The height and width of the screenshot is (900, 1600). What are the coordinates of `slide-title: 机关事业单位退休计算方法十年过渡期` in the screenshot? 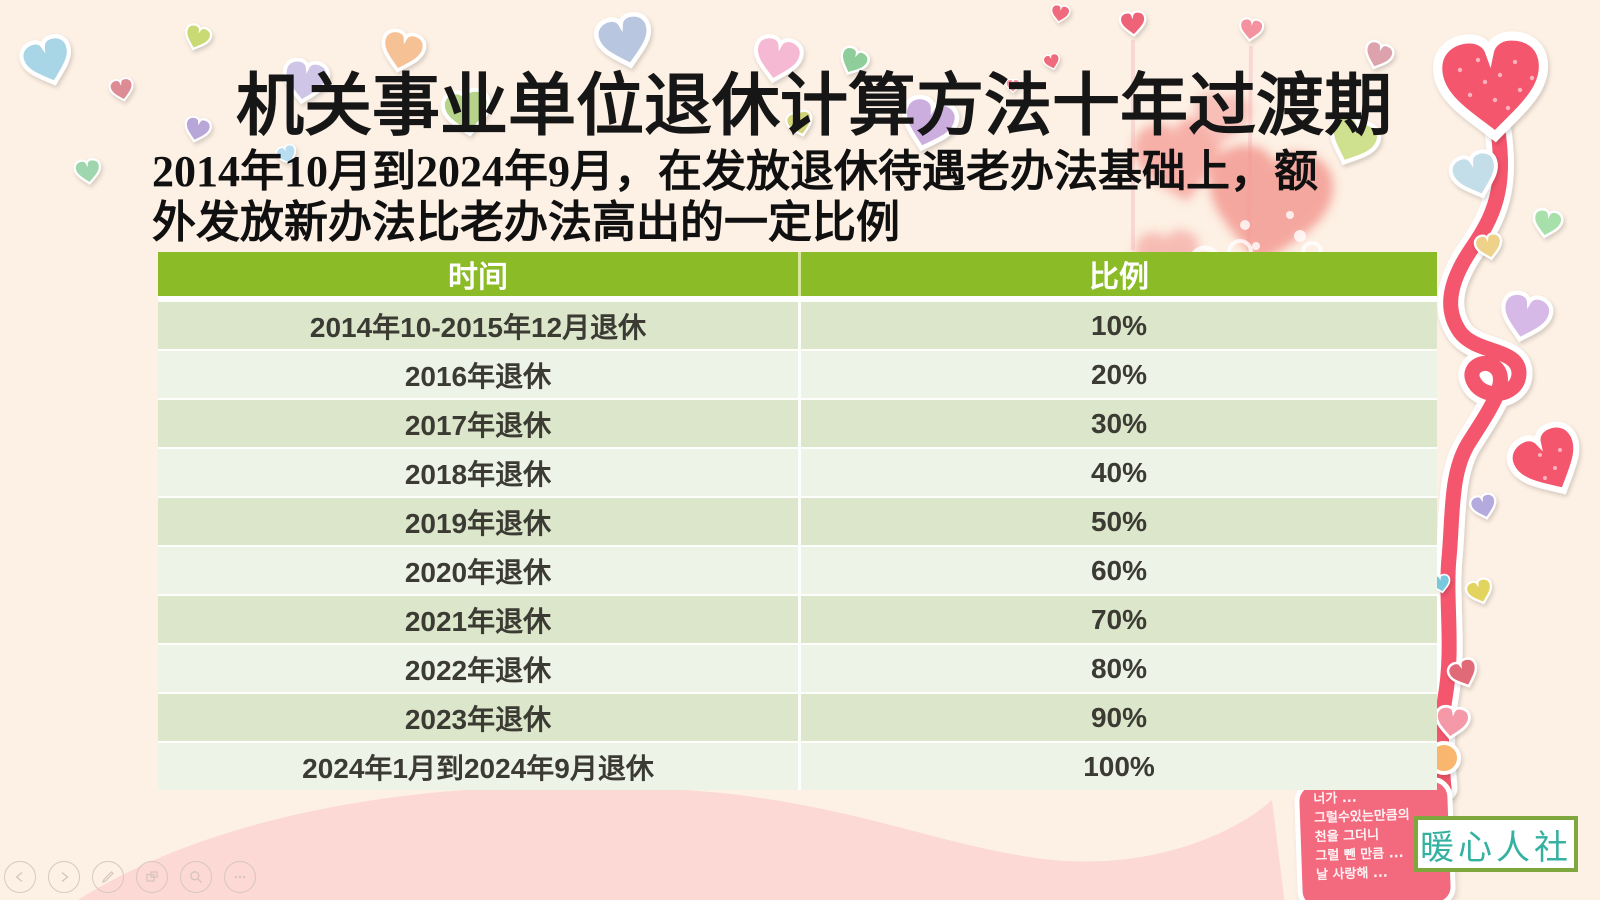 It's located at (814, 106).